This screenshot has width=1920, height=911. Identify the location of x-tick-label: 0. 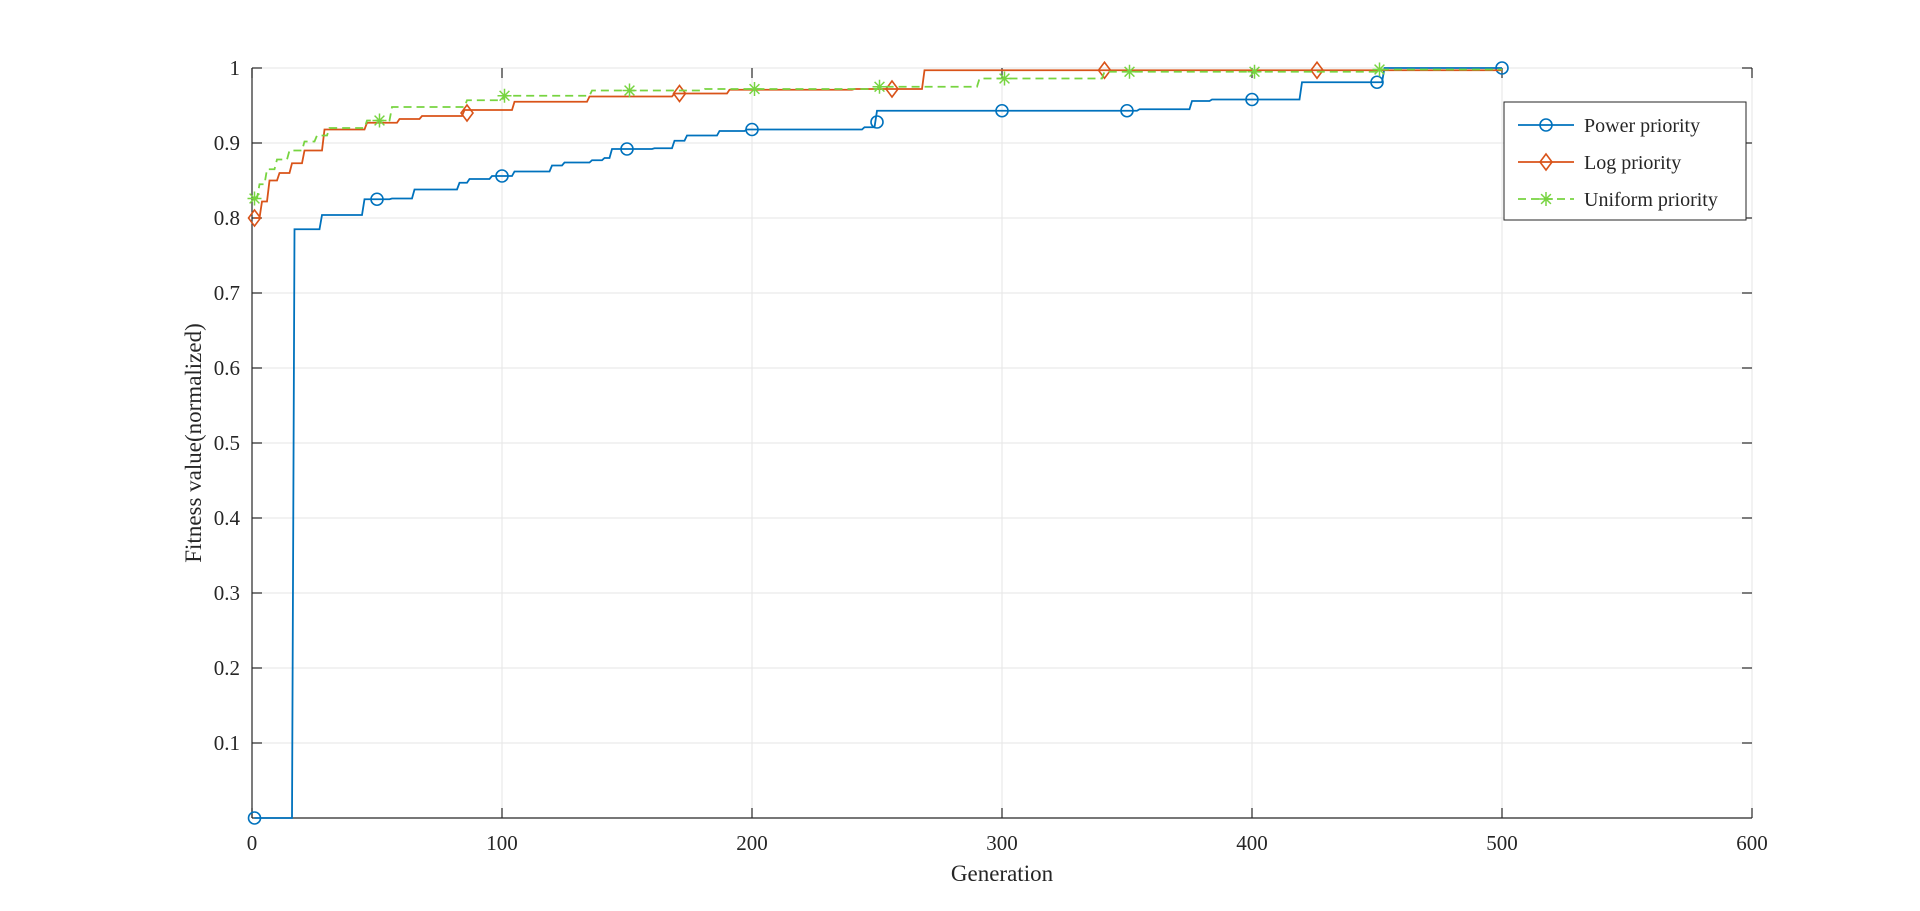
(252, 843).